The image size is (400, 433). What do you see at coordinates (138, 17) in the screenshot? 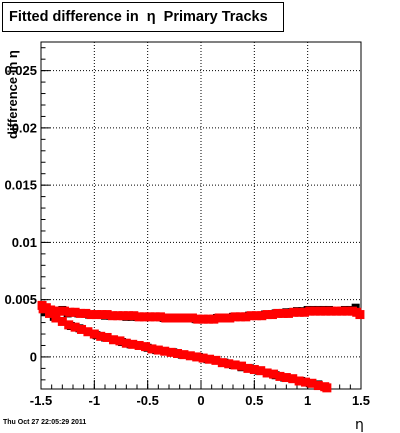
I see `chart-title: Fitted difference in η Primary Tracks` at bounding box center [138, 17].